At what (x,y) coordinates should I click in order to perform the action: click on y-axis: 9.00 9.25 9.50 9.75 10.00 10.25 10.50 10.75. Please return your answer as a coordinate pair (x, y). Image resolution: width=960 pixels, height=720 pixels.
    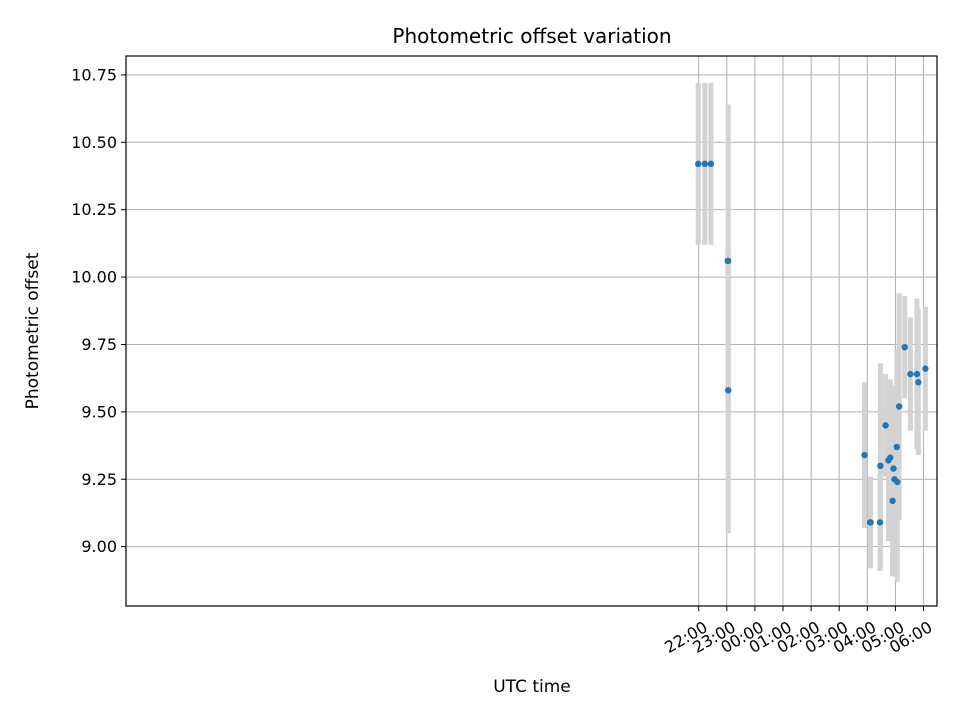
    Looking at the image, I should click on (98, 310).